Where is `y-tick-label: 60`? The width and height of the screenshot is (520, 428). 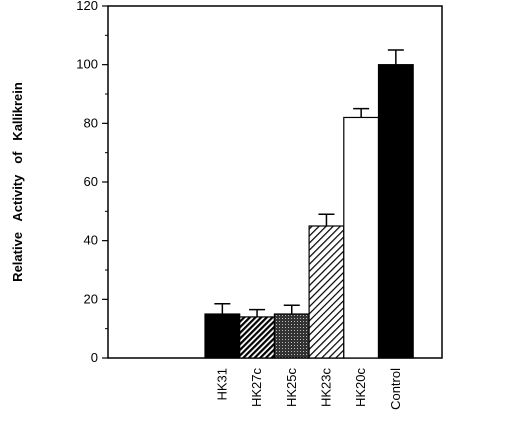 y-tick-label: 60 is located at coordinates (91, 181).